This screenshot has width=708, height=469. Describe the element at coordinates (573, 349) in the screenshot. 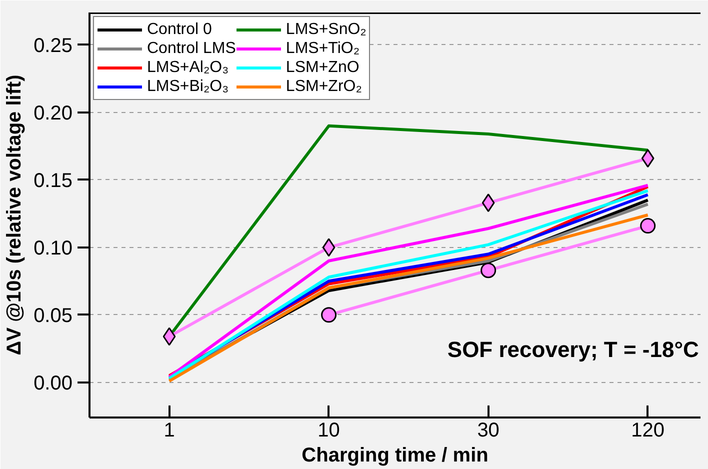

I see `annotation: SOF recovery; T = -18°C` at that location.